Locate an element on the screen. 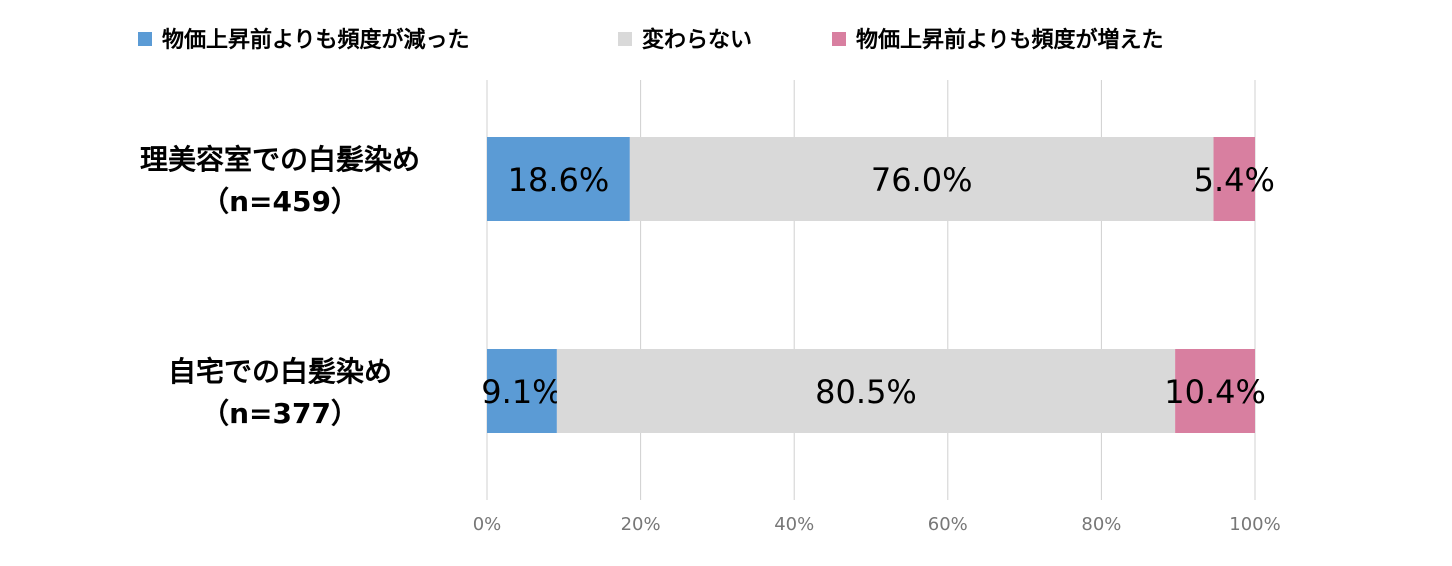  data-label: 10.4% is located at coordinates (1215, 392).